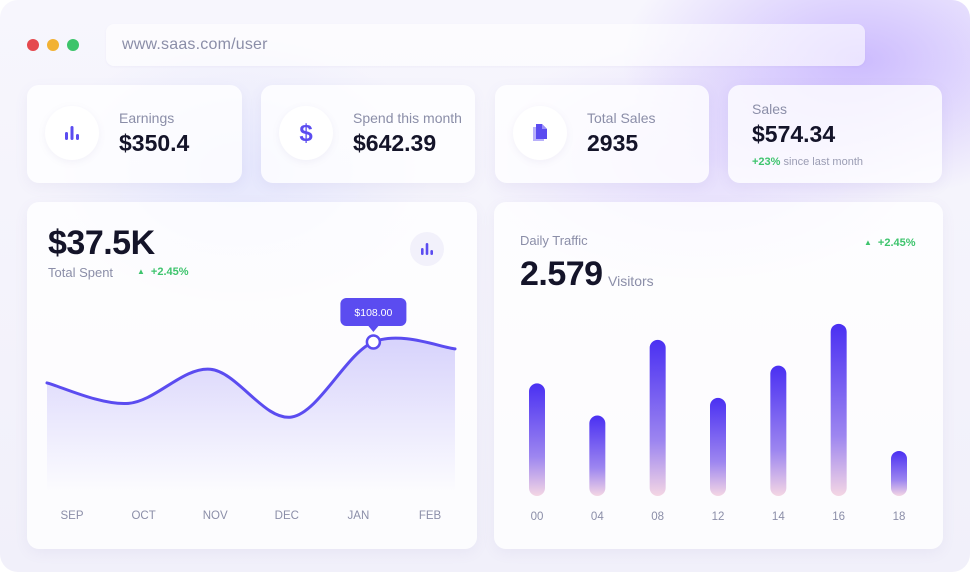  I want to click on chart-tooltip: $108.00, so click(373, 315).